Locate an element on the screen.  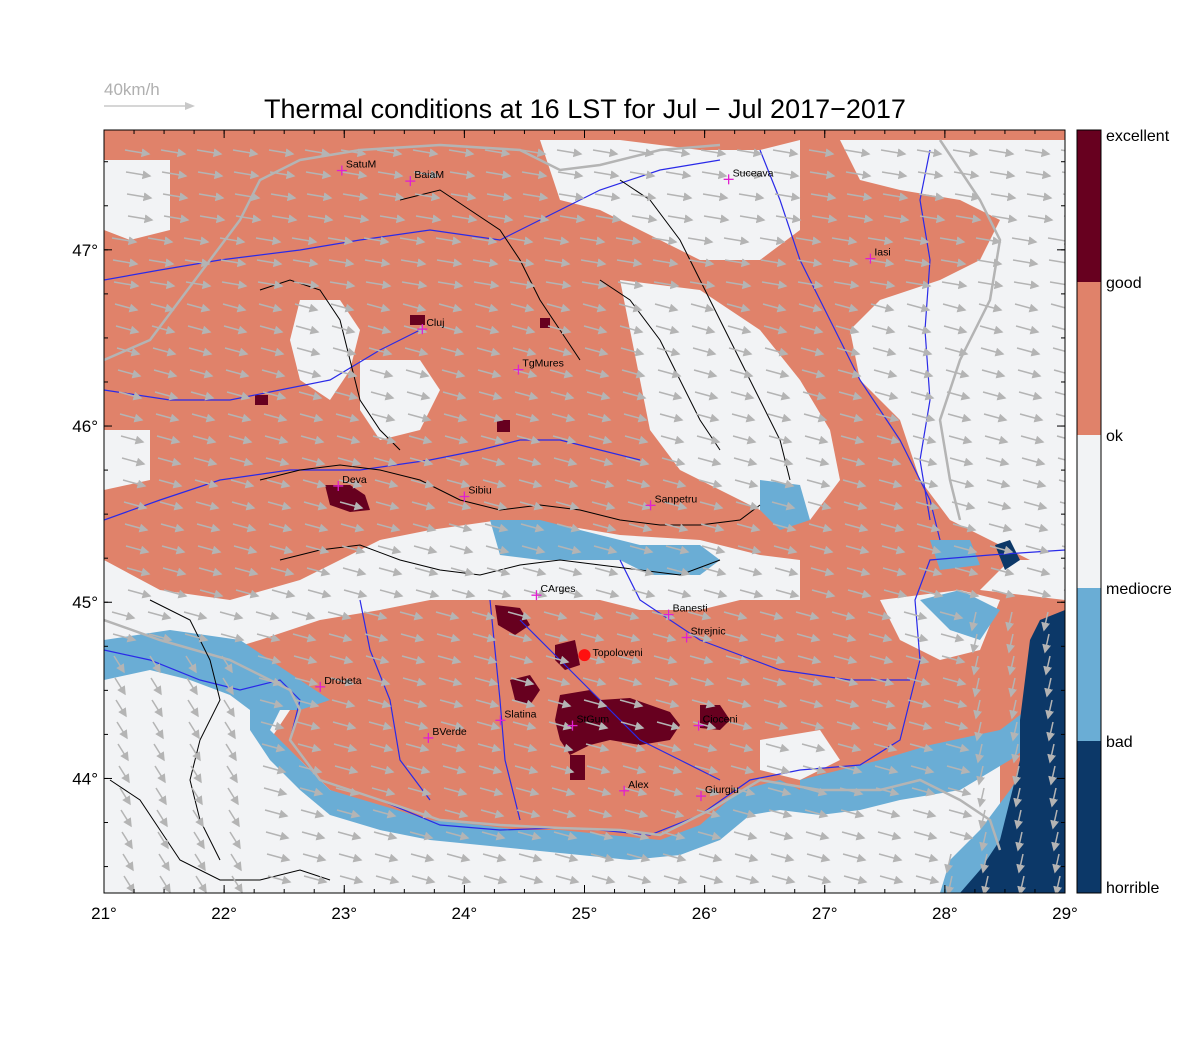
city-label: Deva is located at coordinates (354, 480).